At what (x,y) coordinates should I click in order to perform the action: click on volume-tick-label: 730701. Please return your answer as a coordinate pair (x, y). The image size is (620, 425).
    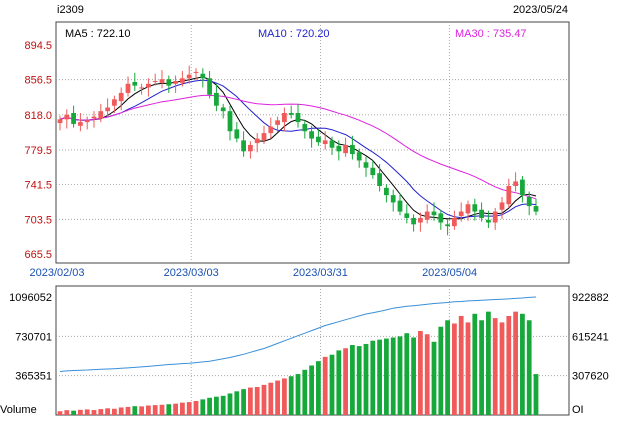
    Looking at the image, I should click on (33, 337).